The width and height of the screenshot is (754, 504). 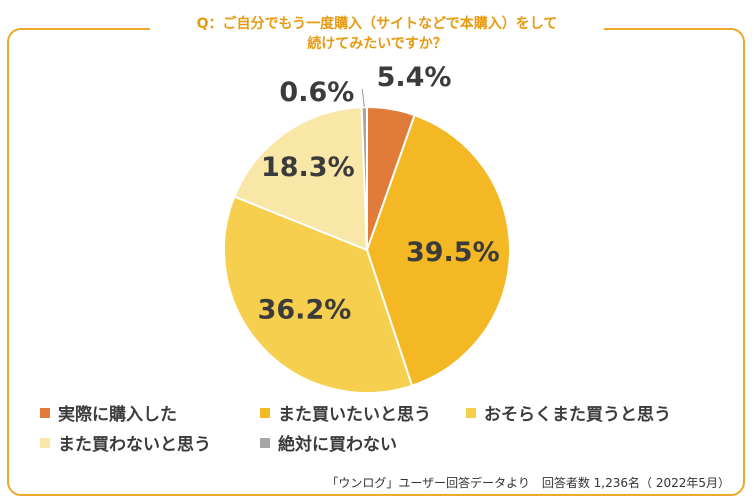 I want to click on pie-slice-probably-buy-again, so click(x=318, y=294).